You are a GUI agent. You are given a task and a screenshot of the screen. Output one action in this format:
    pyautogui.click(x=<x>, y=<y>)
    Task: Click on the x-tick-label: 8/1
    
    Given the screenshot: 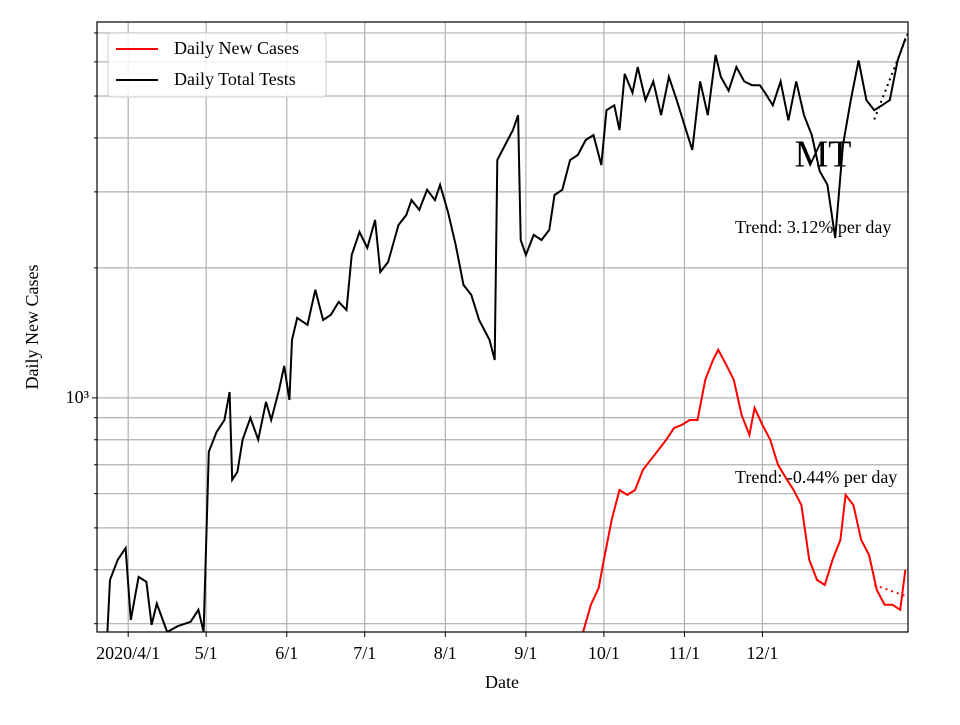 What is the action you would take?
    pyautogui.click(x=445, y=653)
    